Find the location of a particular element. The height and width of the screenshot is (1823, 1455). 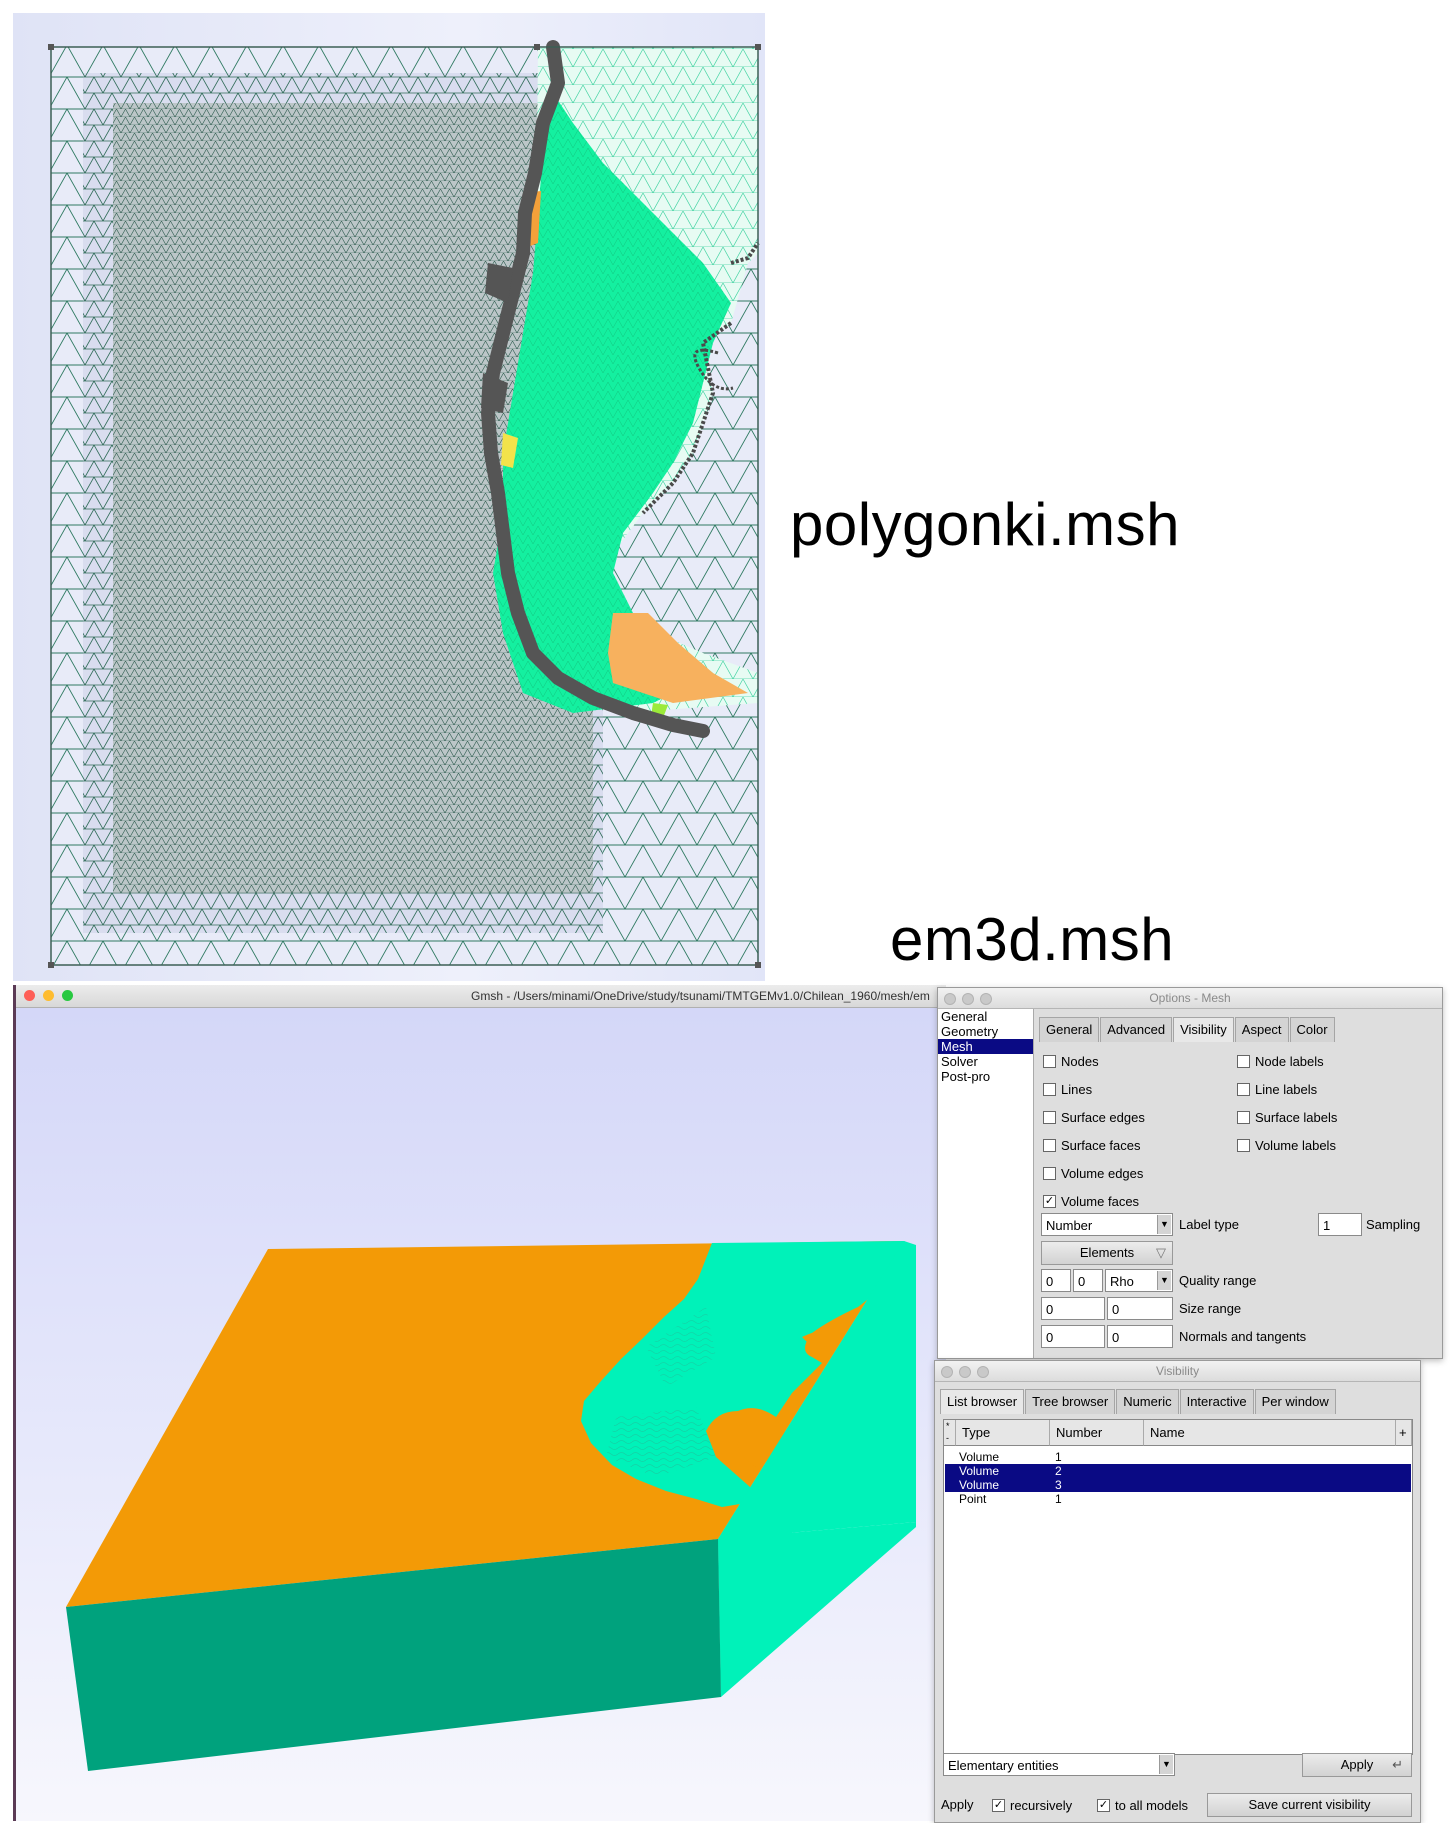

tab-tree-browser: Tree browser is located at coordinates (1070, 1401).